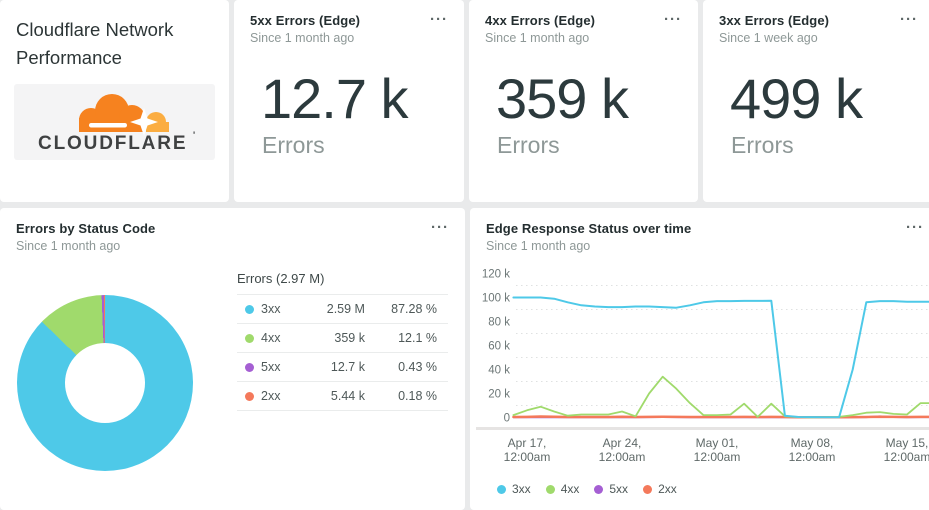  What do you see at coordinates (720, 397) in the screenshot?
I see `series-line-4xx` at bounding box center [720, 397].